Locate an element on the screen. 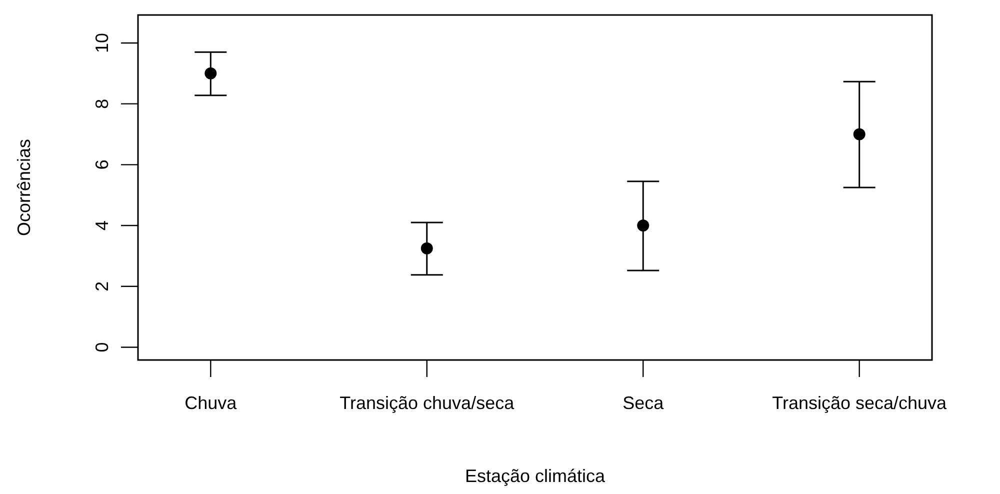 This screenshot has height=494, width=1000. x-tick-label: Seca is located at coordinates (643, 403).